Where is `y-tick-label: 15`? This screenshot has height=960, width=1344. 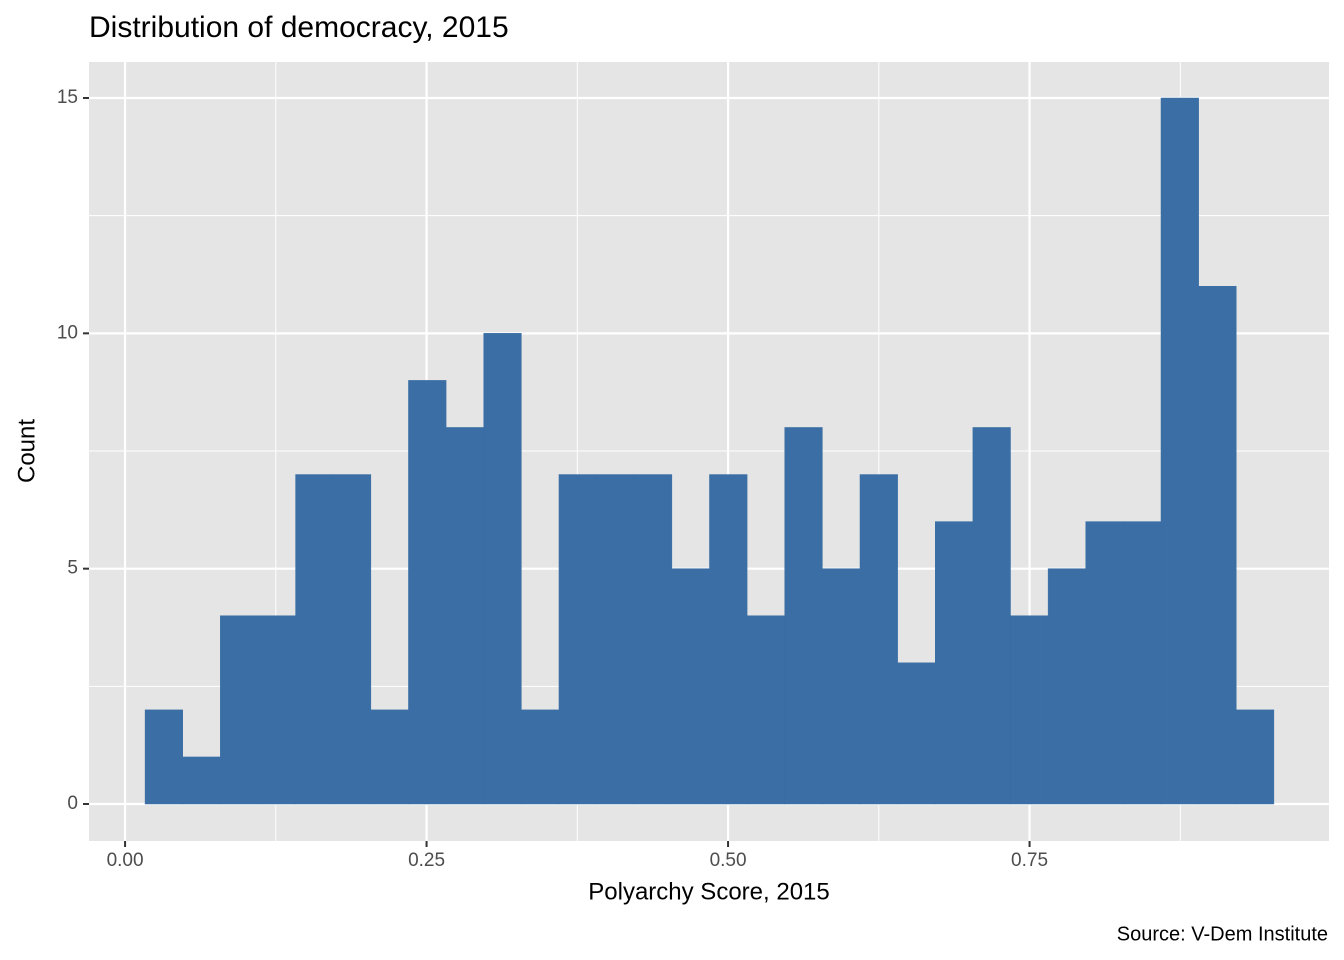 y-tick-label: 15 is located at coordinates (67, 97).